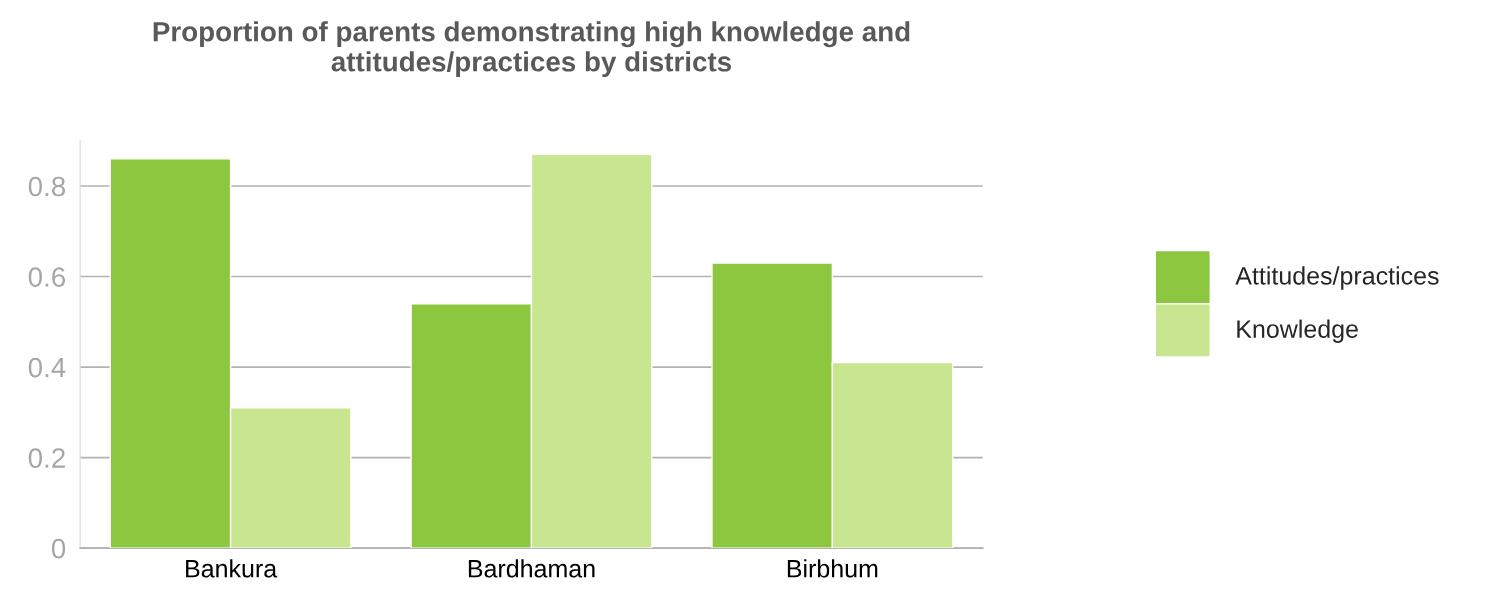 The width and height of the screenshot is (1512, 599). Describe the element at coordinates (1297, 331) in the screenshot. I see `legend-label: Knowledge` at that location.